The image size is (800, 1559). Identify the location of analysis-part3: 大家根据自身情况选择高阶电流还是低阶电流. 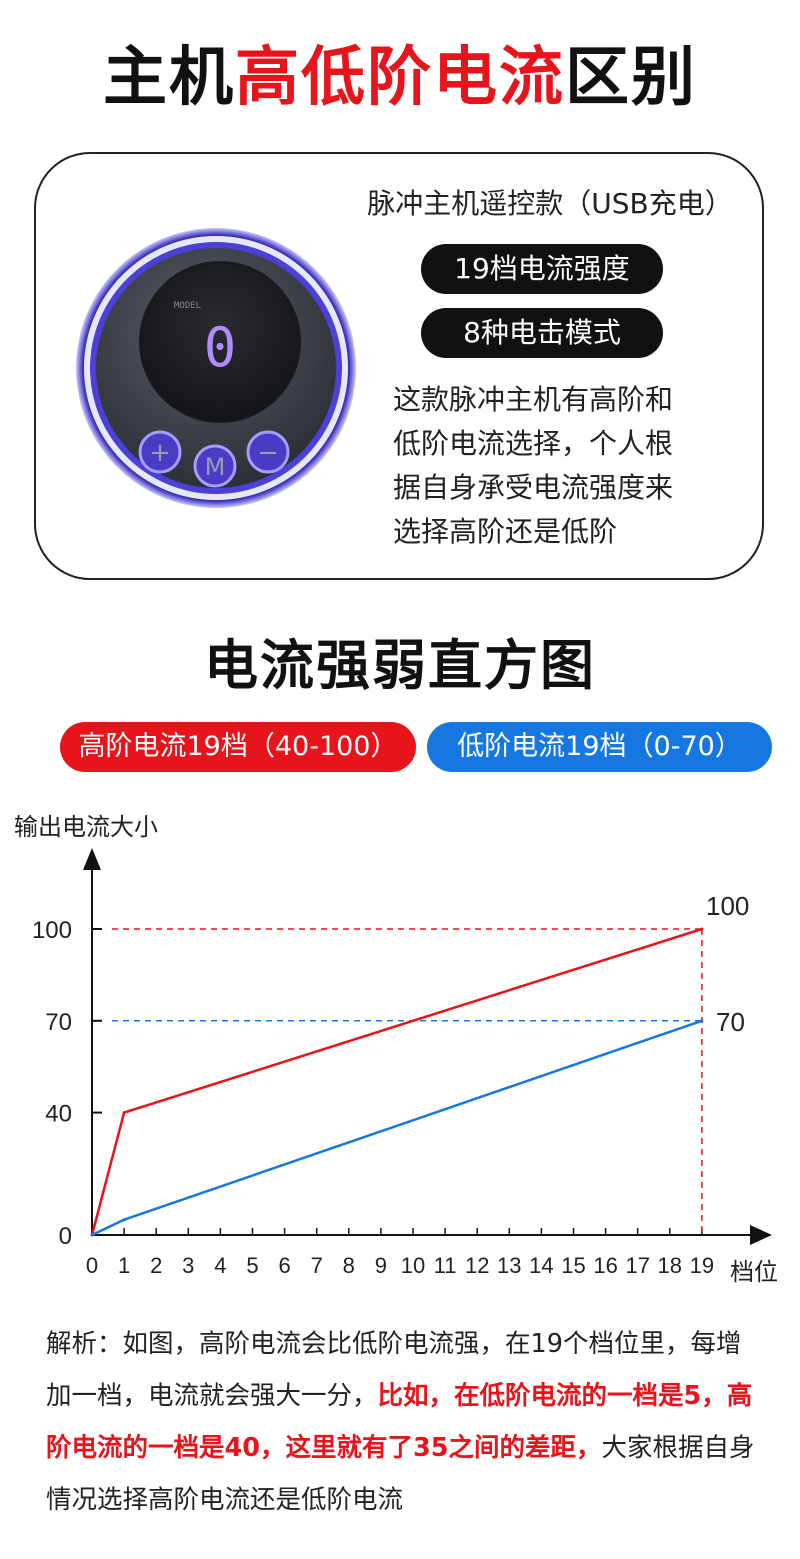
(400, 1474).